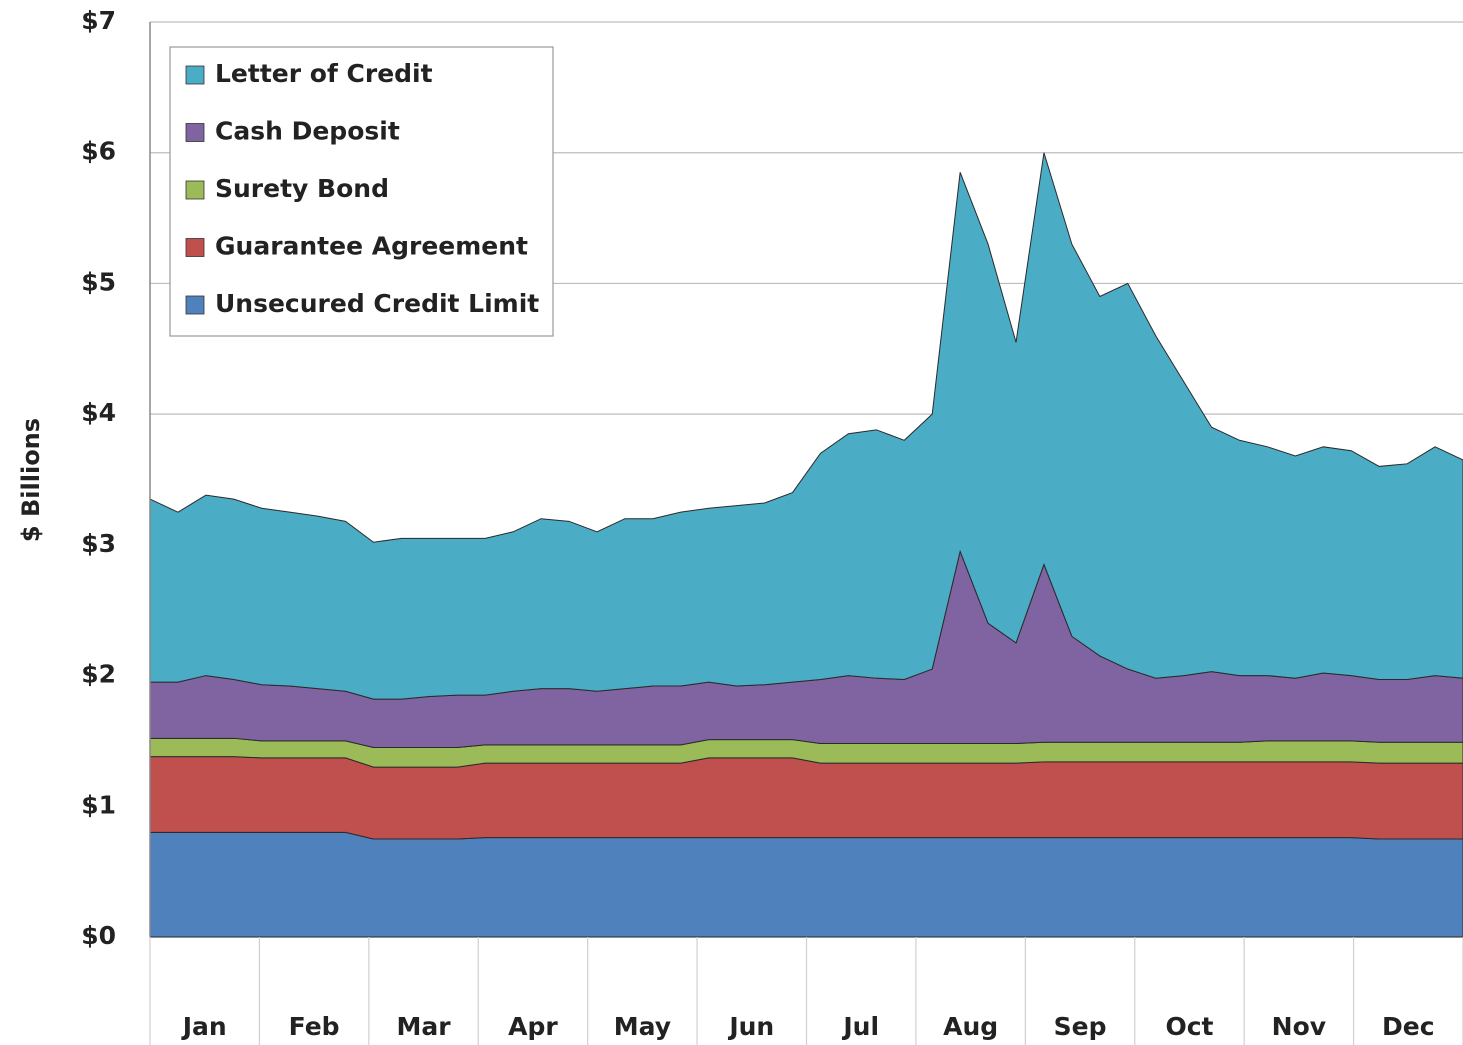 The height and width of the screenshot is (1045, 1463). I want to click on y-tick-label: $1, so click(98, 804).